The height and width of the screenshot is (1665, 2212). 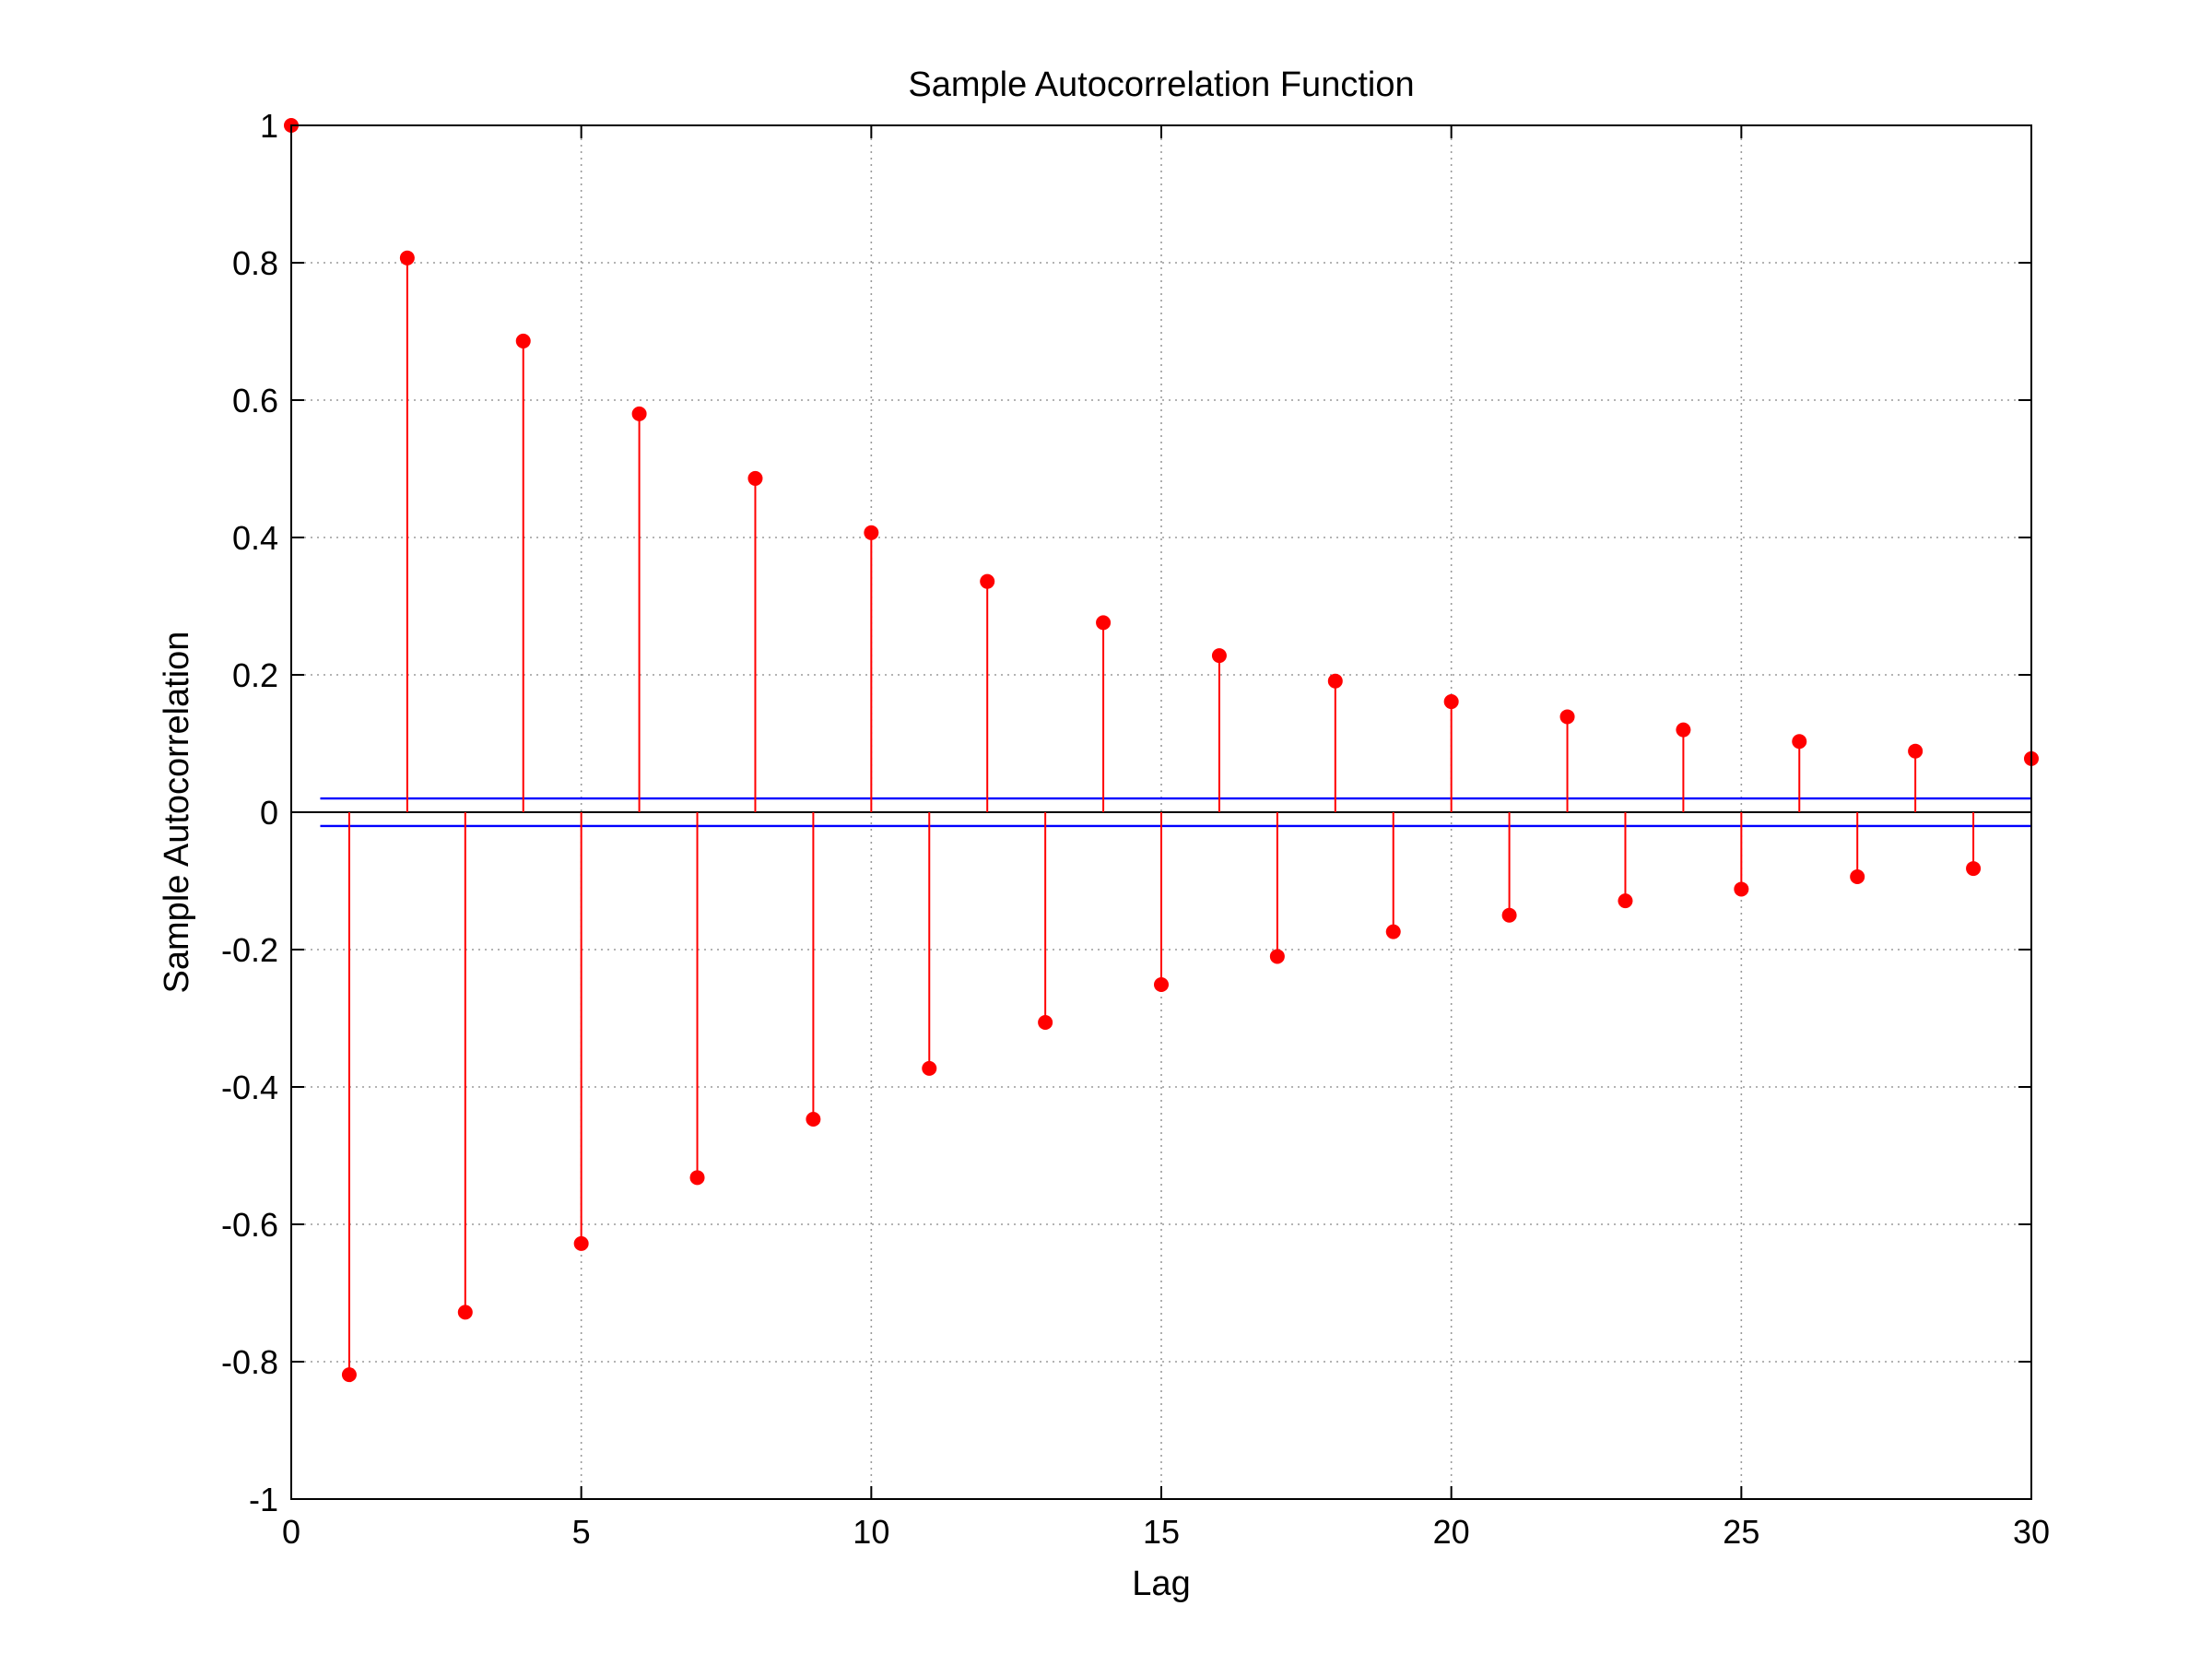 What do you see at coordinates (581, 1532) in the screenshot?
I see `x-tick-label: 5` at bounding box center [581, 1532].